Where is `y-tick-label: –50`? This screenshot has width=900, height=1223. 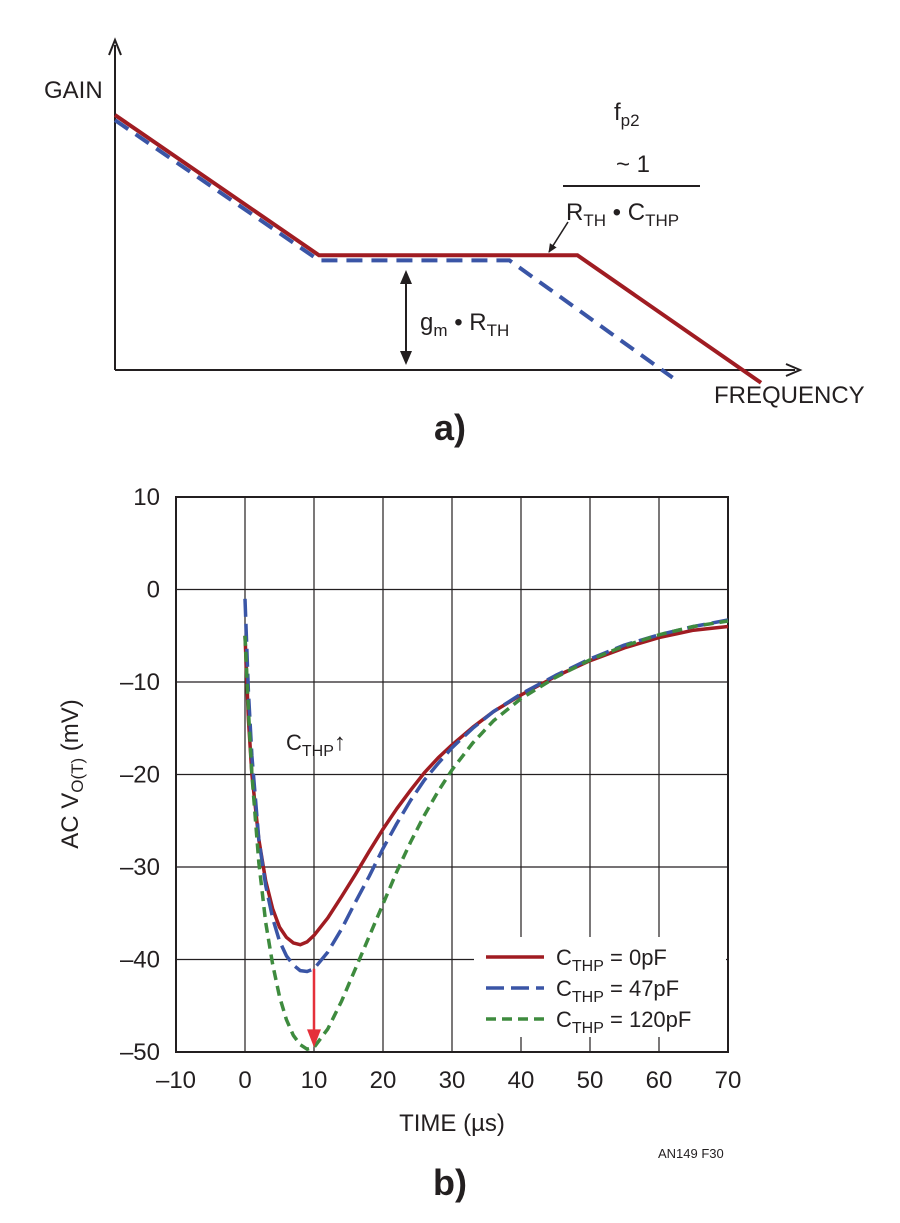 y-tick-label: –50 is located at coordinates (140, 1052).